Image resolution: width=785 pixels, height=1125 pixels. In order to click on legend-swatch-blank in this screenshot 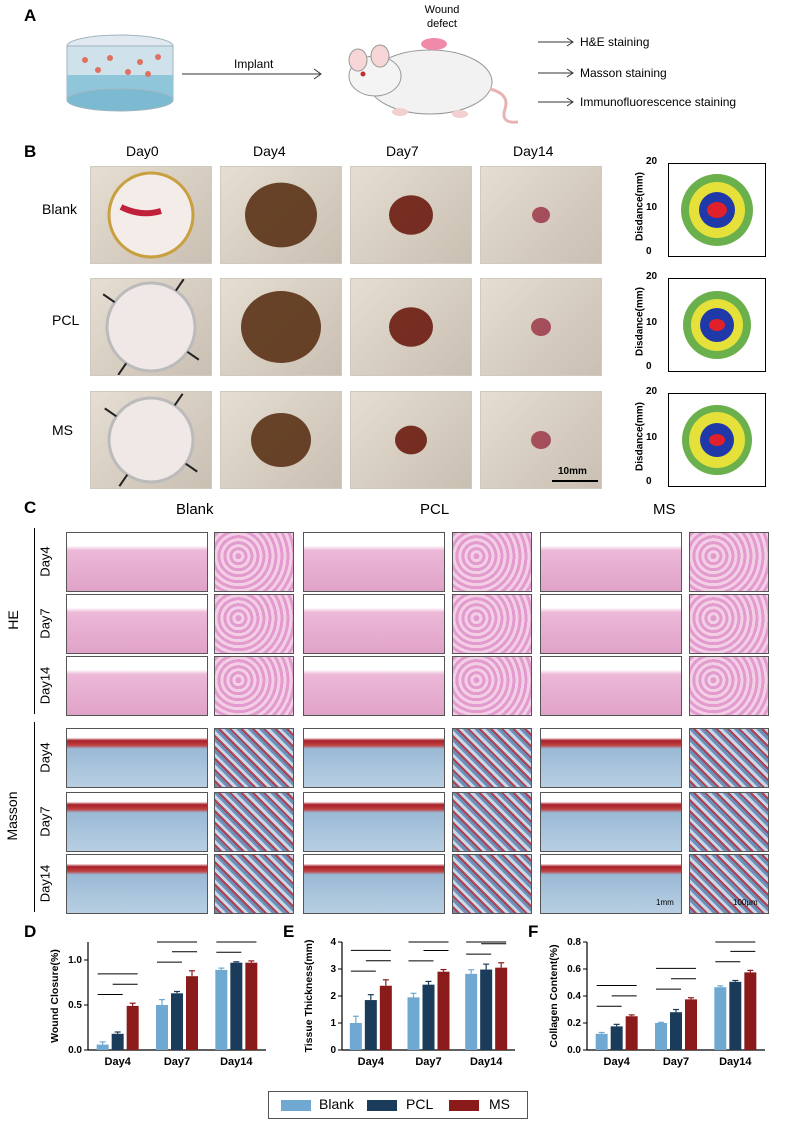, I will do `click(296, 1105)`.